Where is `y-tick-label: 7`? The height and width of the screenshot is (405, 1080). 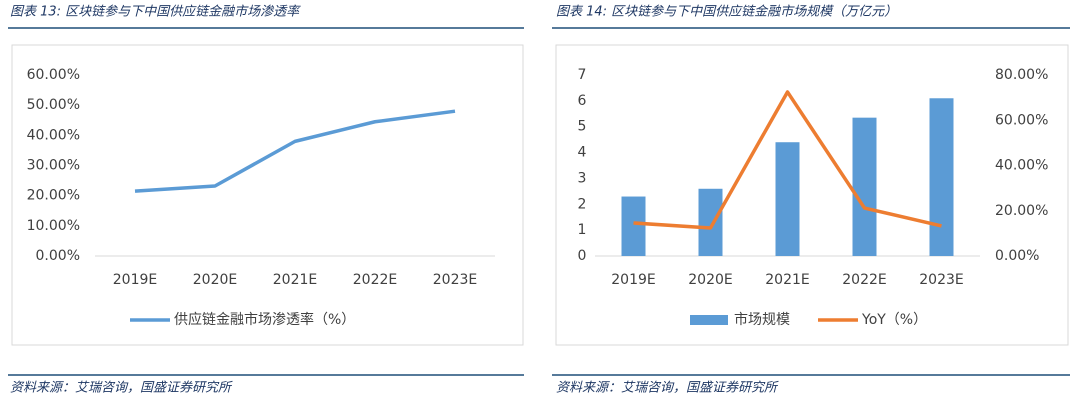 y-tick-label: 7 is located at coordinates (582, 75).